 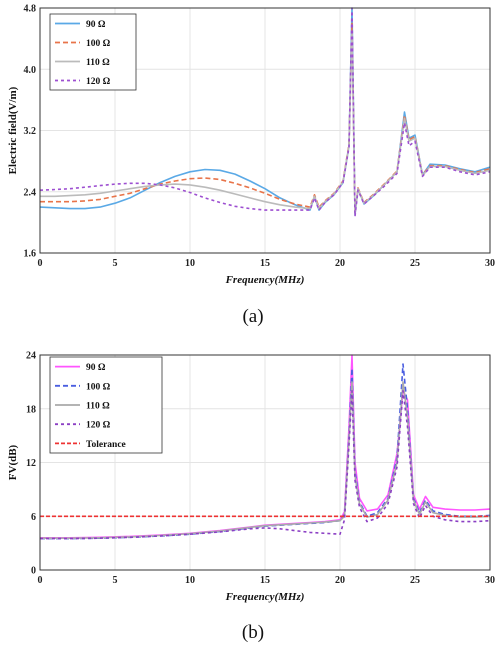 What do you see at coordinates (30, 254) in the screenshot?
I see `y-tick-label: 1.6` at bounding box center [30, 254].